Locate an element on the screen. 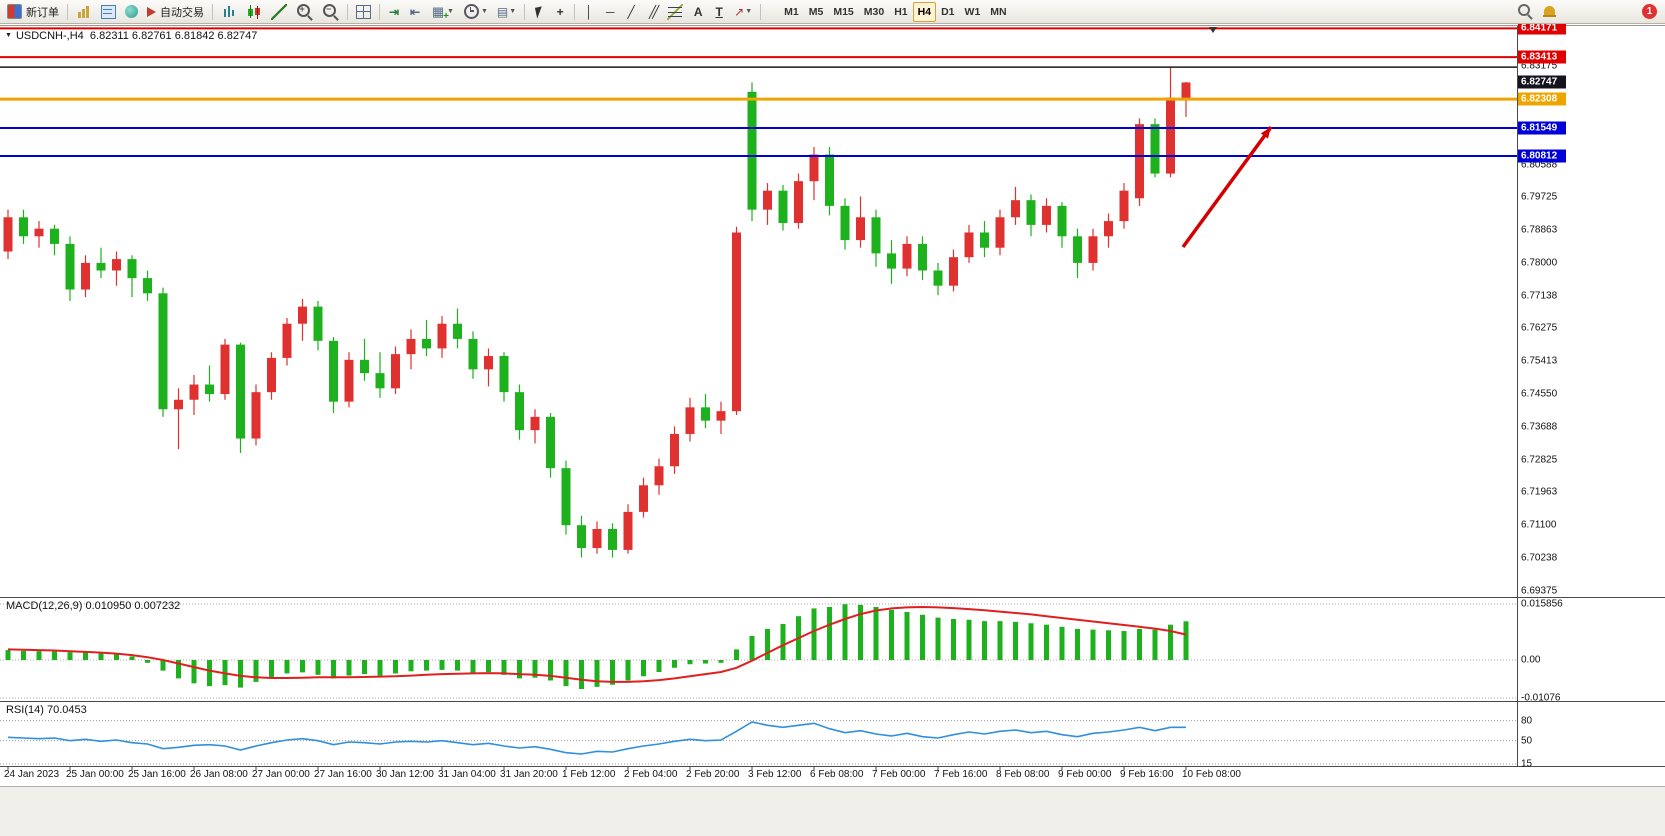 This screenshot has height=836, width=1665. horizontal-line-button: ─ is located at coordinates (610, 12).